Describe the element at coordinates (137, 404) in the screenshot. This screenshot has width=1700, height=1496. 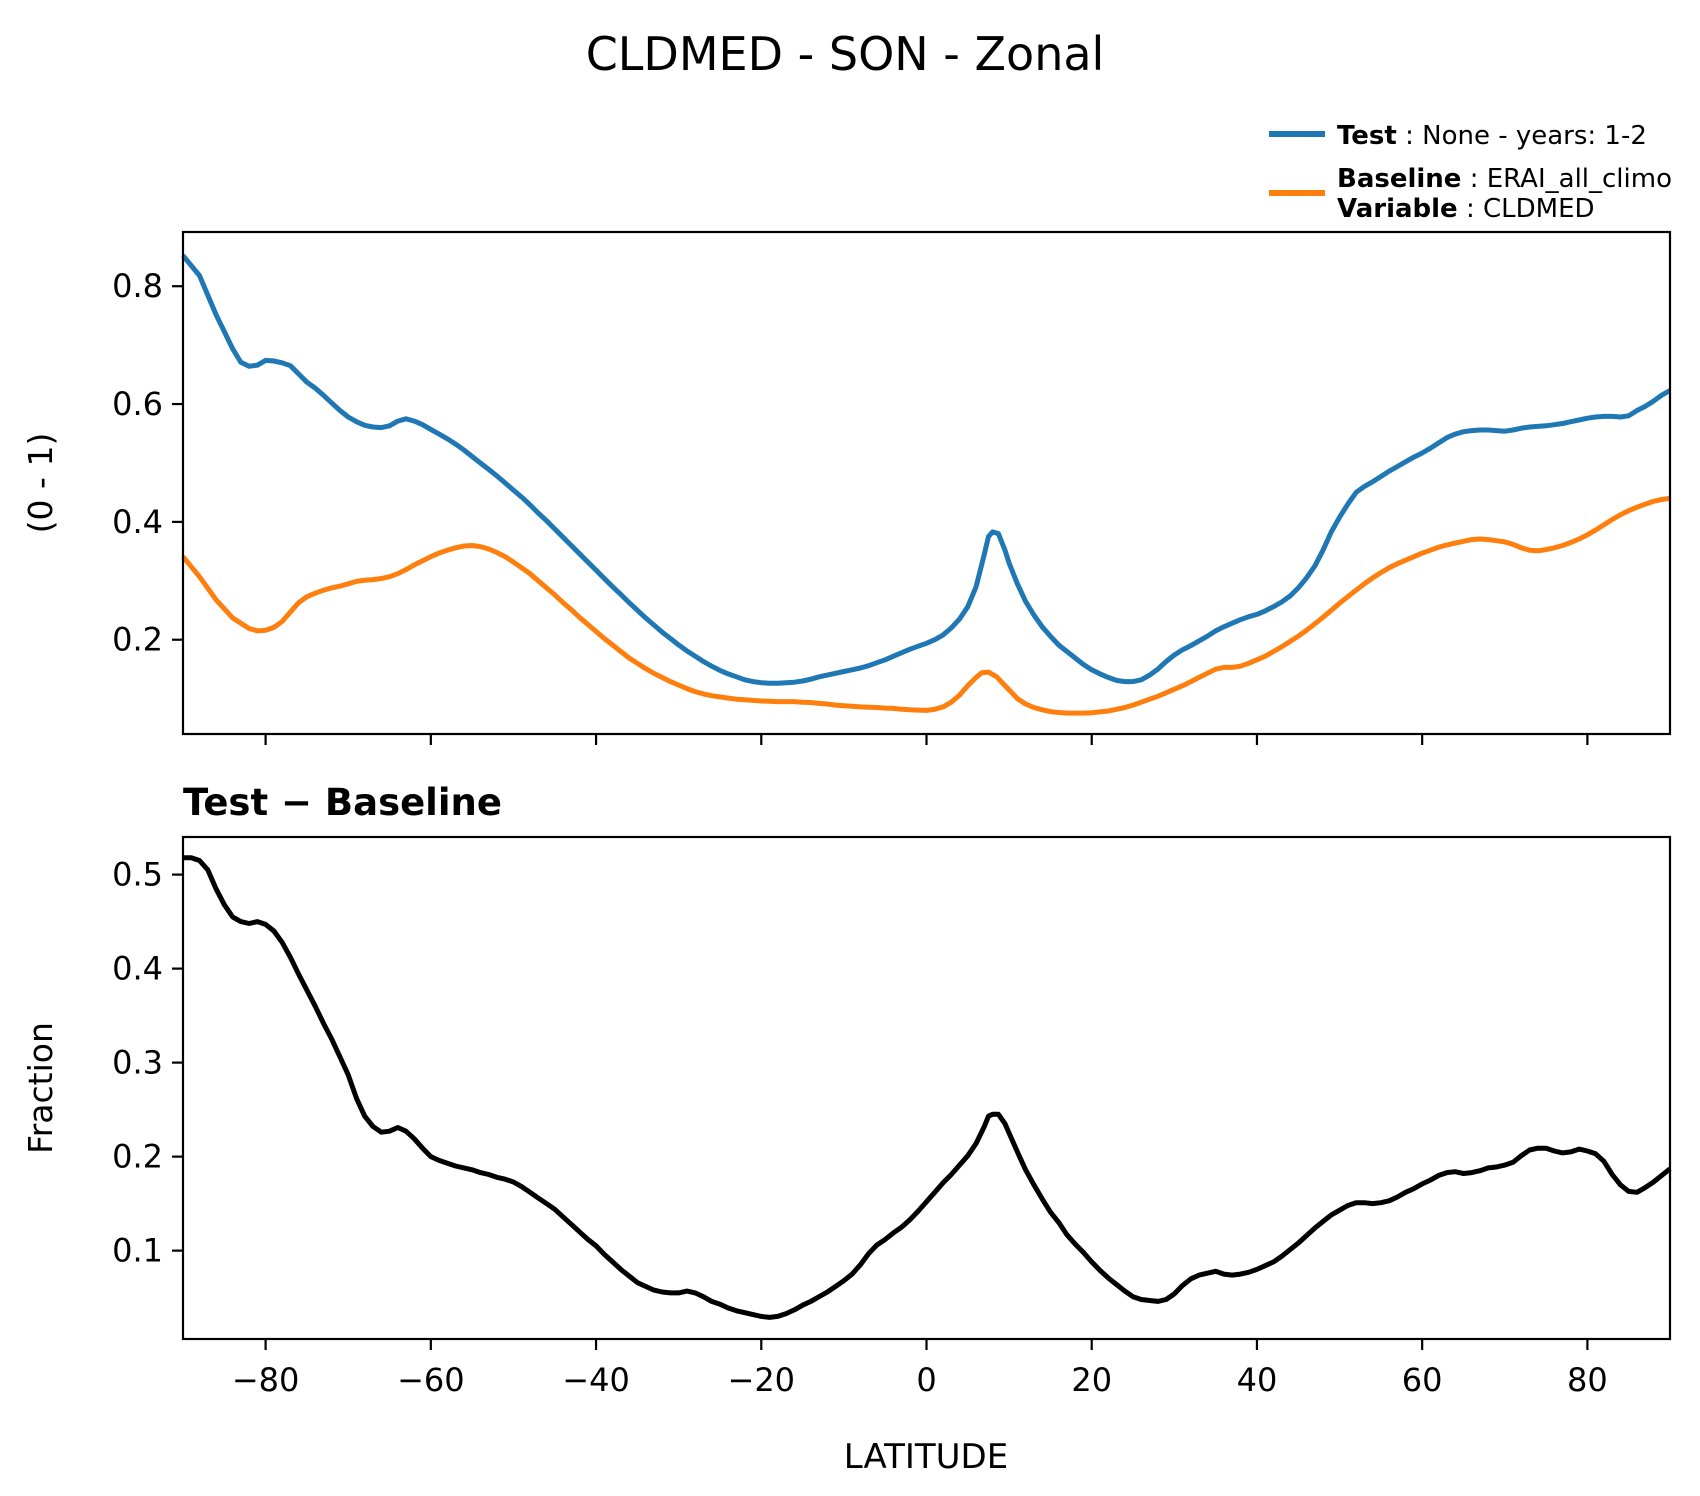
I see `y-tick-label: 0.6` at that location.